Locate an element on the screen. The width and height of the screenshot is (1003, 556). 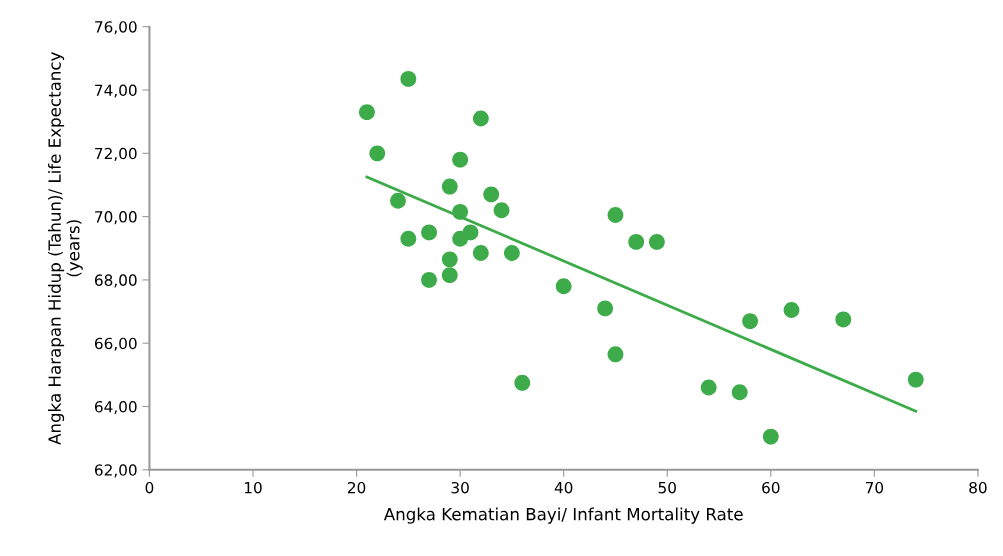
y-tick-label: 68,00 is located at coordinates (115, 281).